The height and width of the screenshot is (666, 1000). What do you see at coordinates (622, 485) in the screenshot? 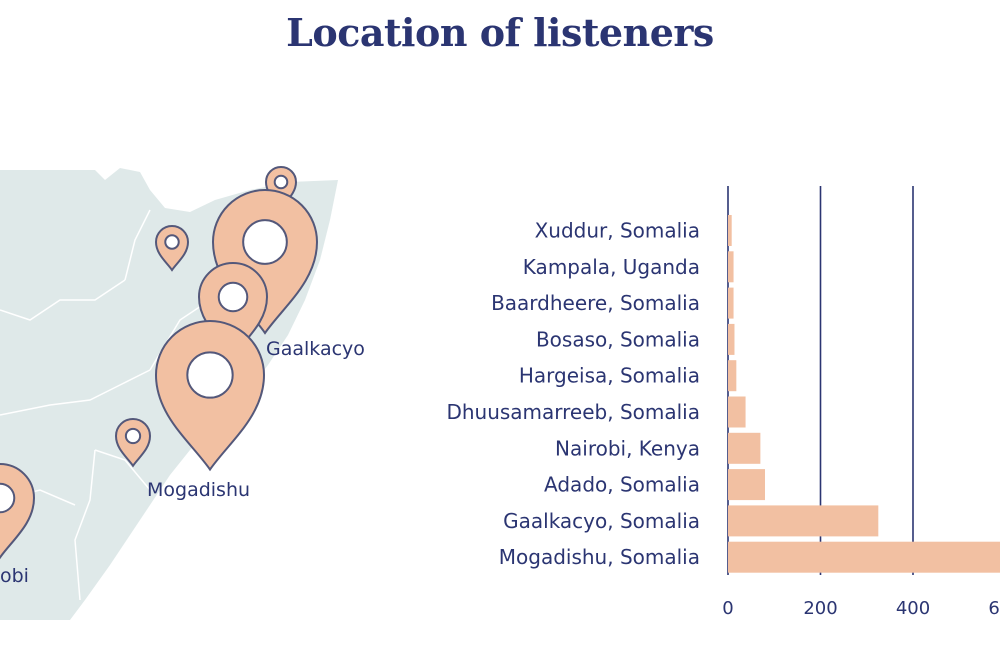
I see `category-label-7: Adado, Somalia` at bounding box center [622, 485].